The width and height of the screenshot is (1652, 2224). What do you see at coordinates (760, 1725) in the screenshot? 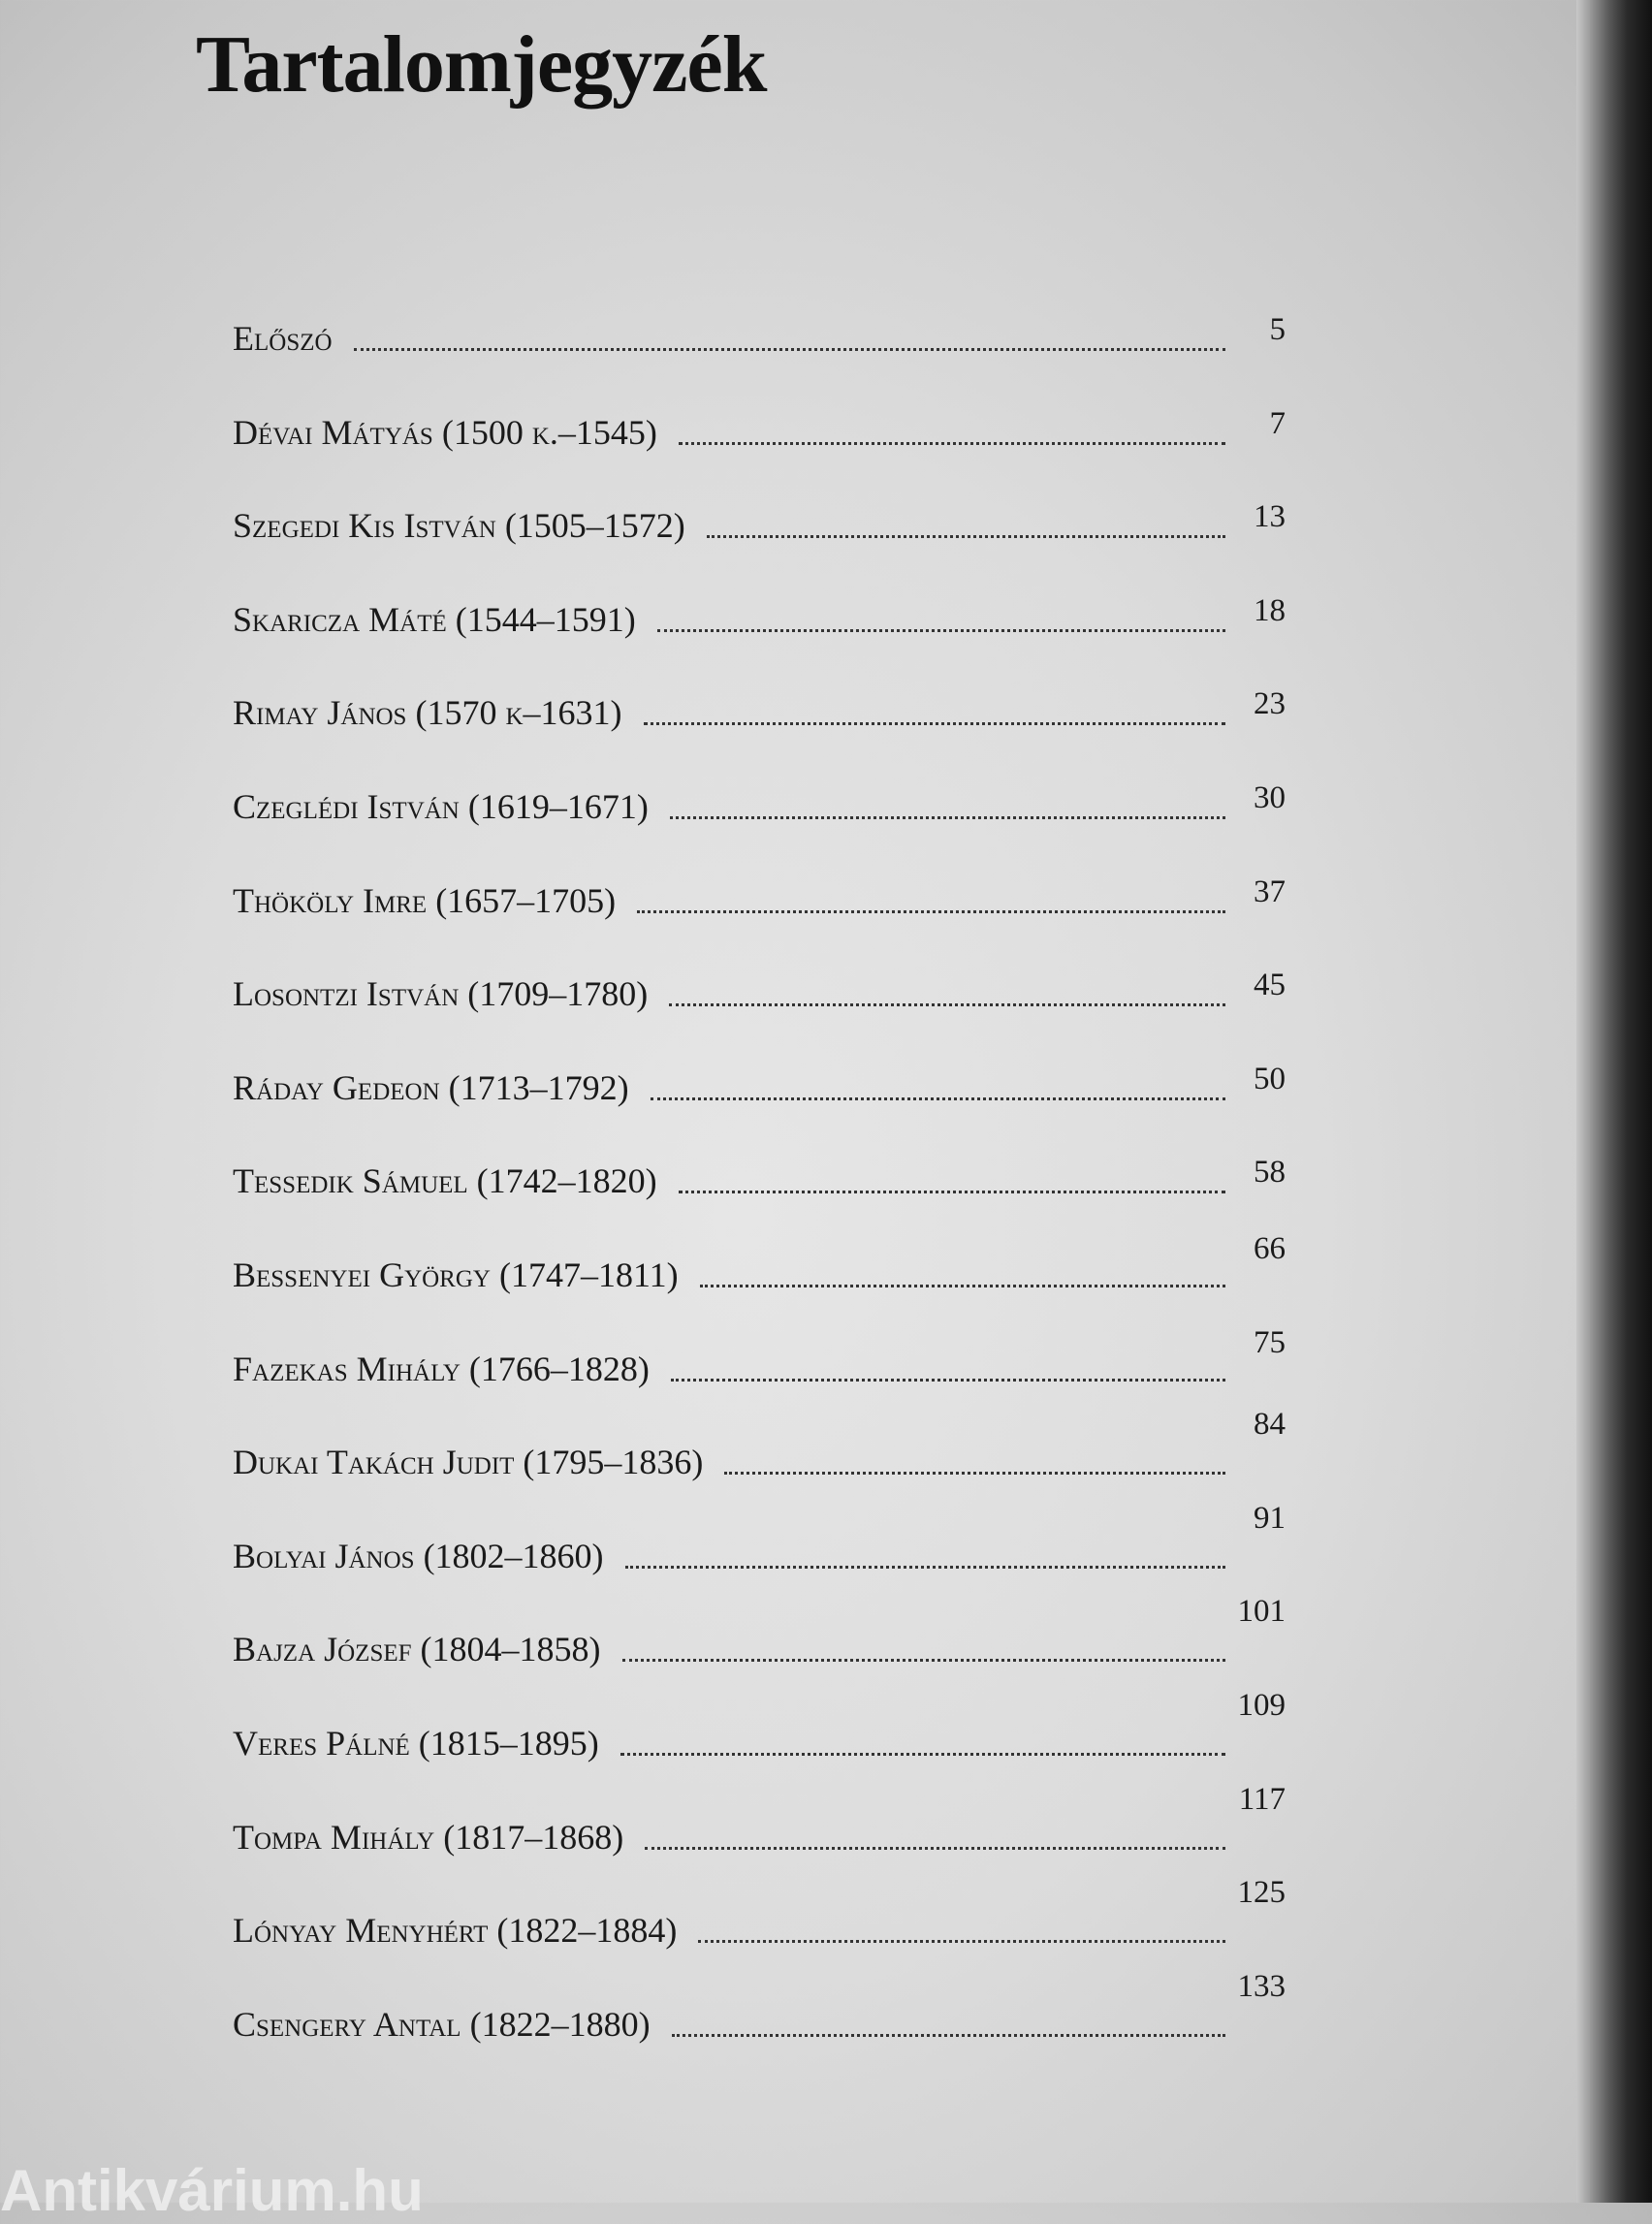
I see `toc-entry: Veres Pálné (1815–1895) 109` at bounding box center [760, 1725].